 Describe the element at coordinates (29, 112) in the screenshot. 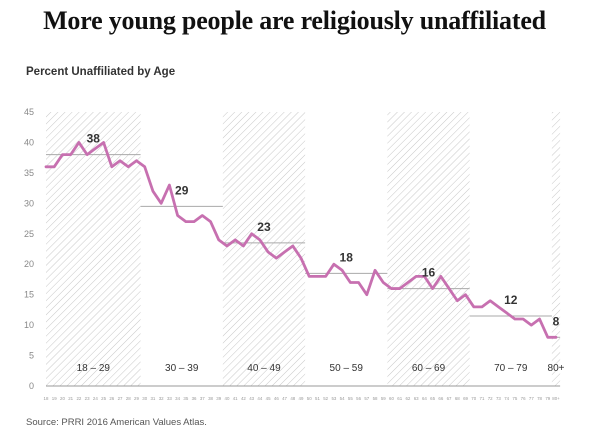

I see `y-tick-label: 45` at that location.